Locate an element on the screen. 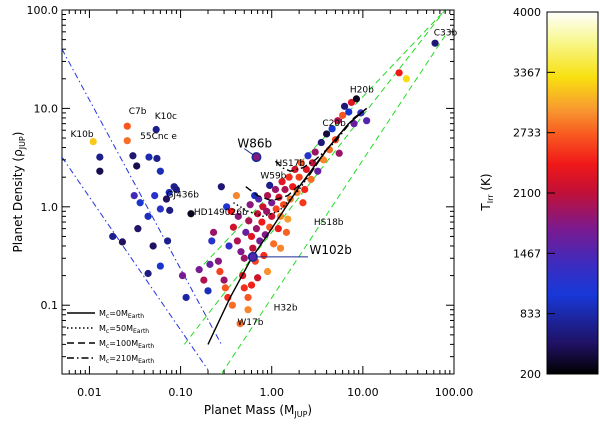 The height and width of the screenshot is (429, 600). annotation-W17b: W17b is located at coordinates (250, 323).